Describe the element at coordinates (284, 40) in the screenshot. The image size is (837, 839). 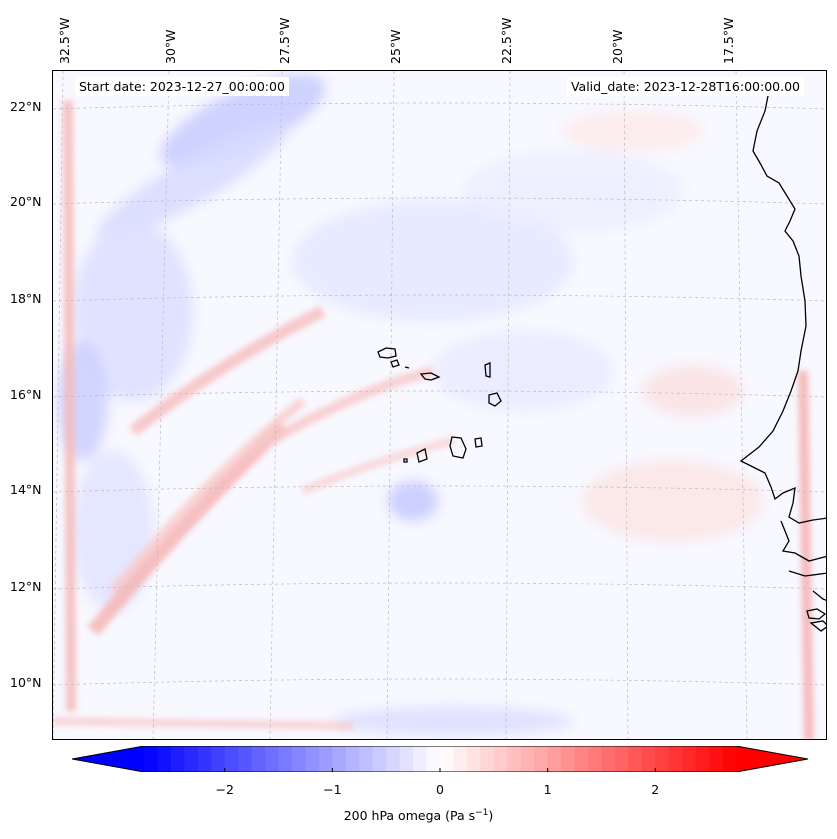
I see `lon-label-27-5w: 27.5°W` at that location.